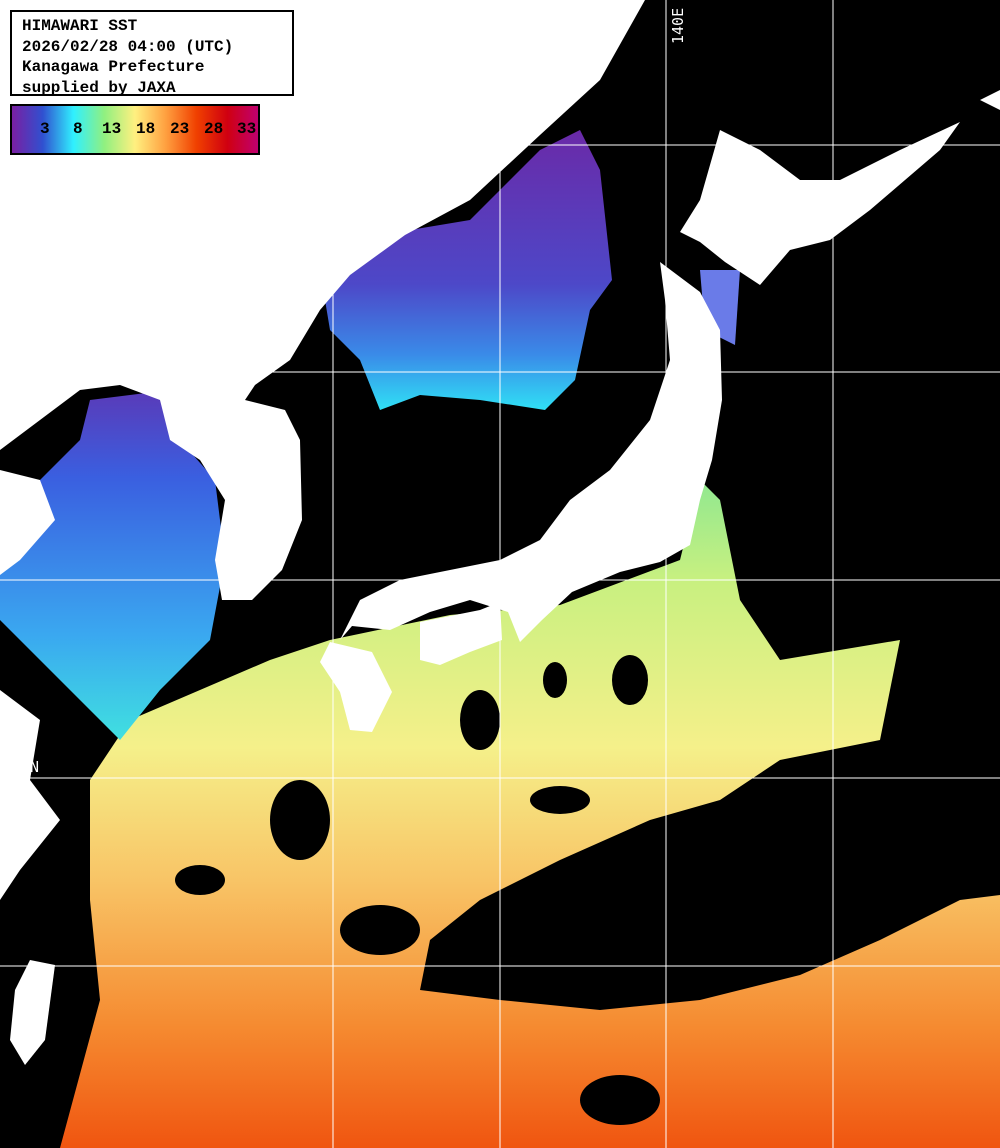 This screenshot has width=1000, height=1148. I want to click on land-kyushu, so click(356, 687).